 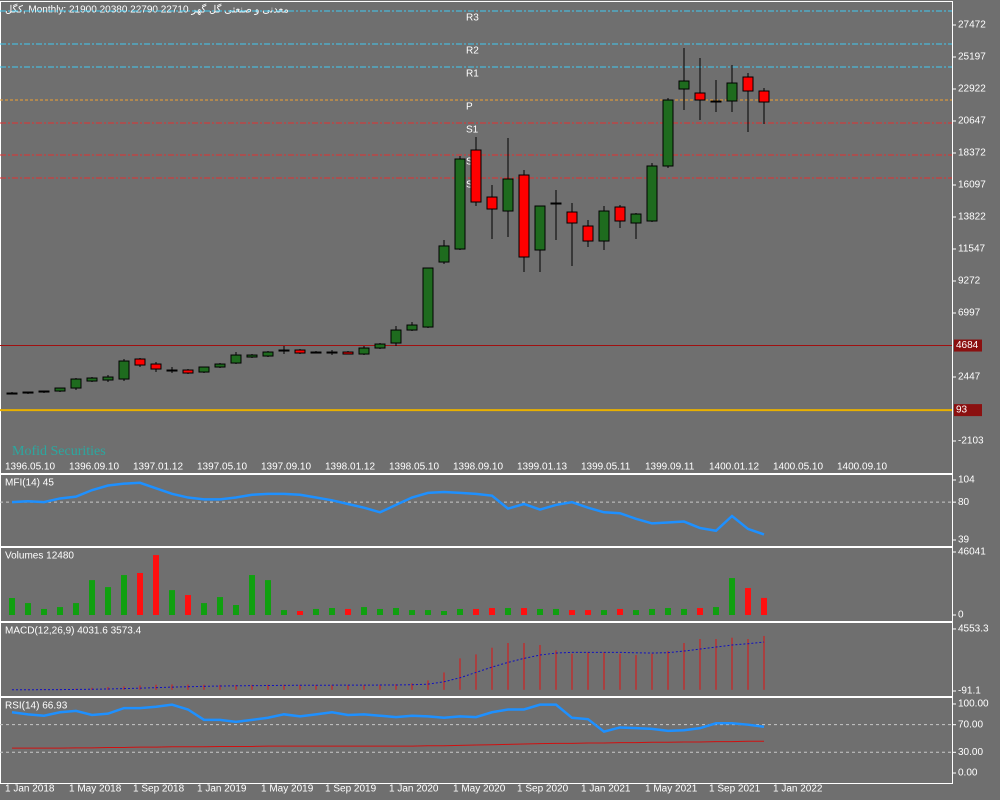 I want to click on watermark: Mofid Securities, so click(x=59, y=451).